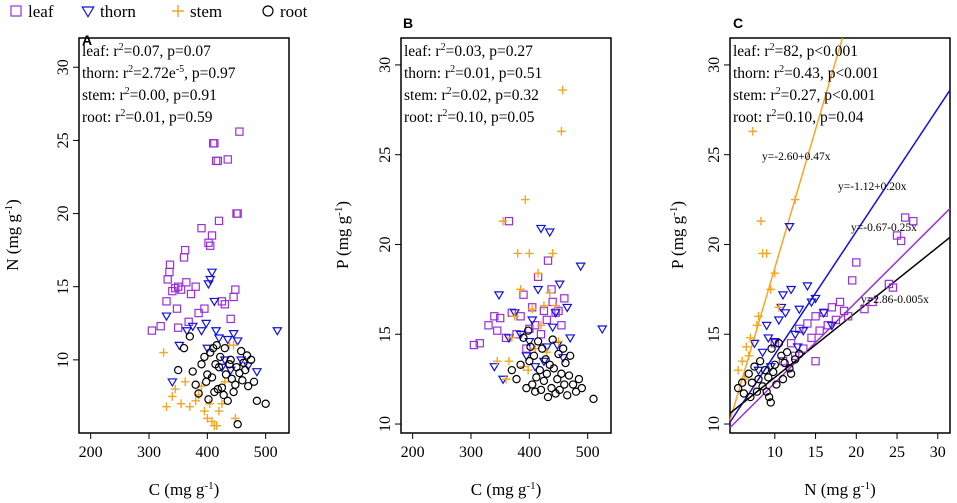 The width and height of the screenshot is (957, 503). Describe the element at coordinates (385, 334) in the screenshot. I see `panel-b-y-tick-label: 15` at that location.